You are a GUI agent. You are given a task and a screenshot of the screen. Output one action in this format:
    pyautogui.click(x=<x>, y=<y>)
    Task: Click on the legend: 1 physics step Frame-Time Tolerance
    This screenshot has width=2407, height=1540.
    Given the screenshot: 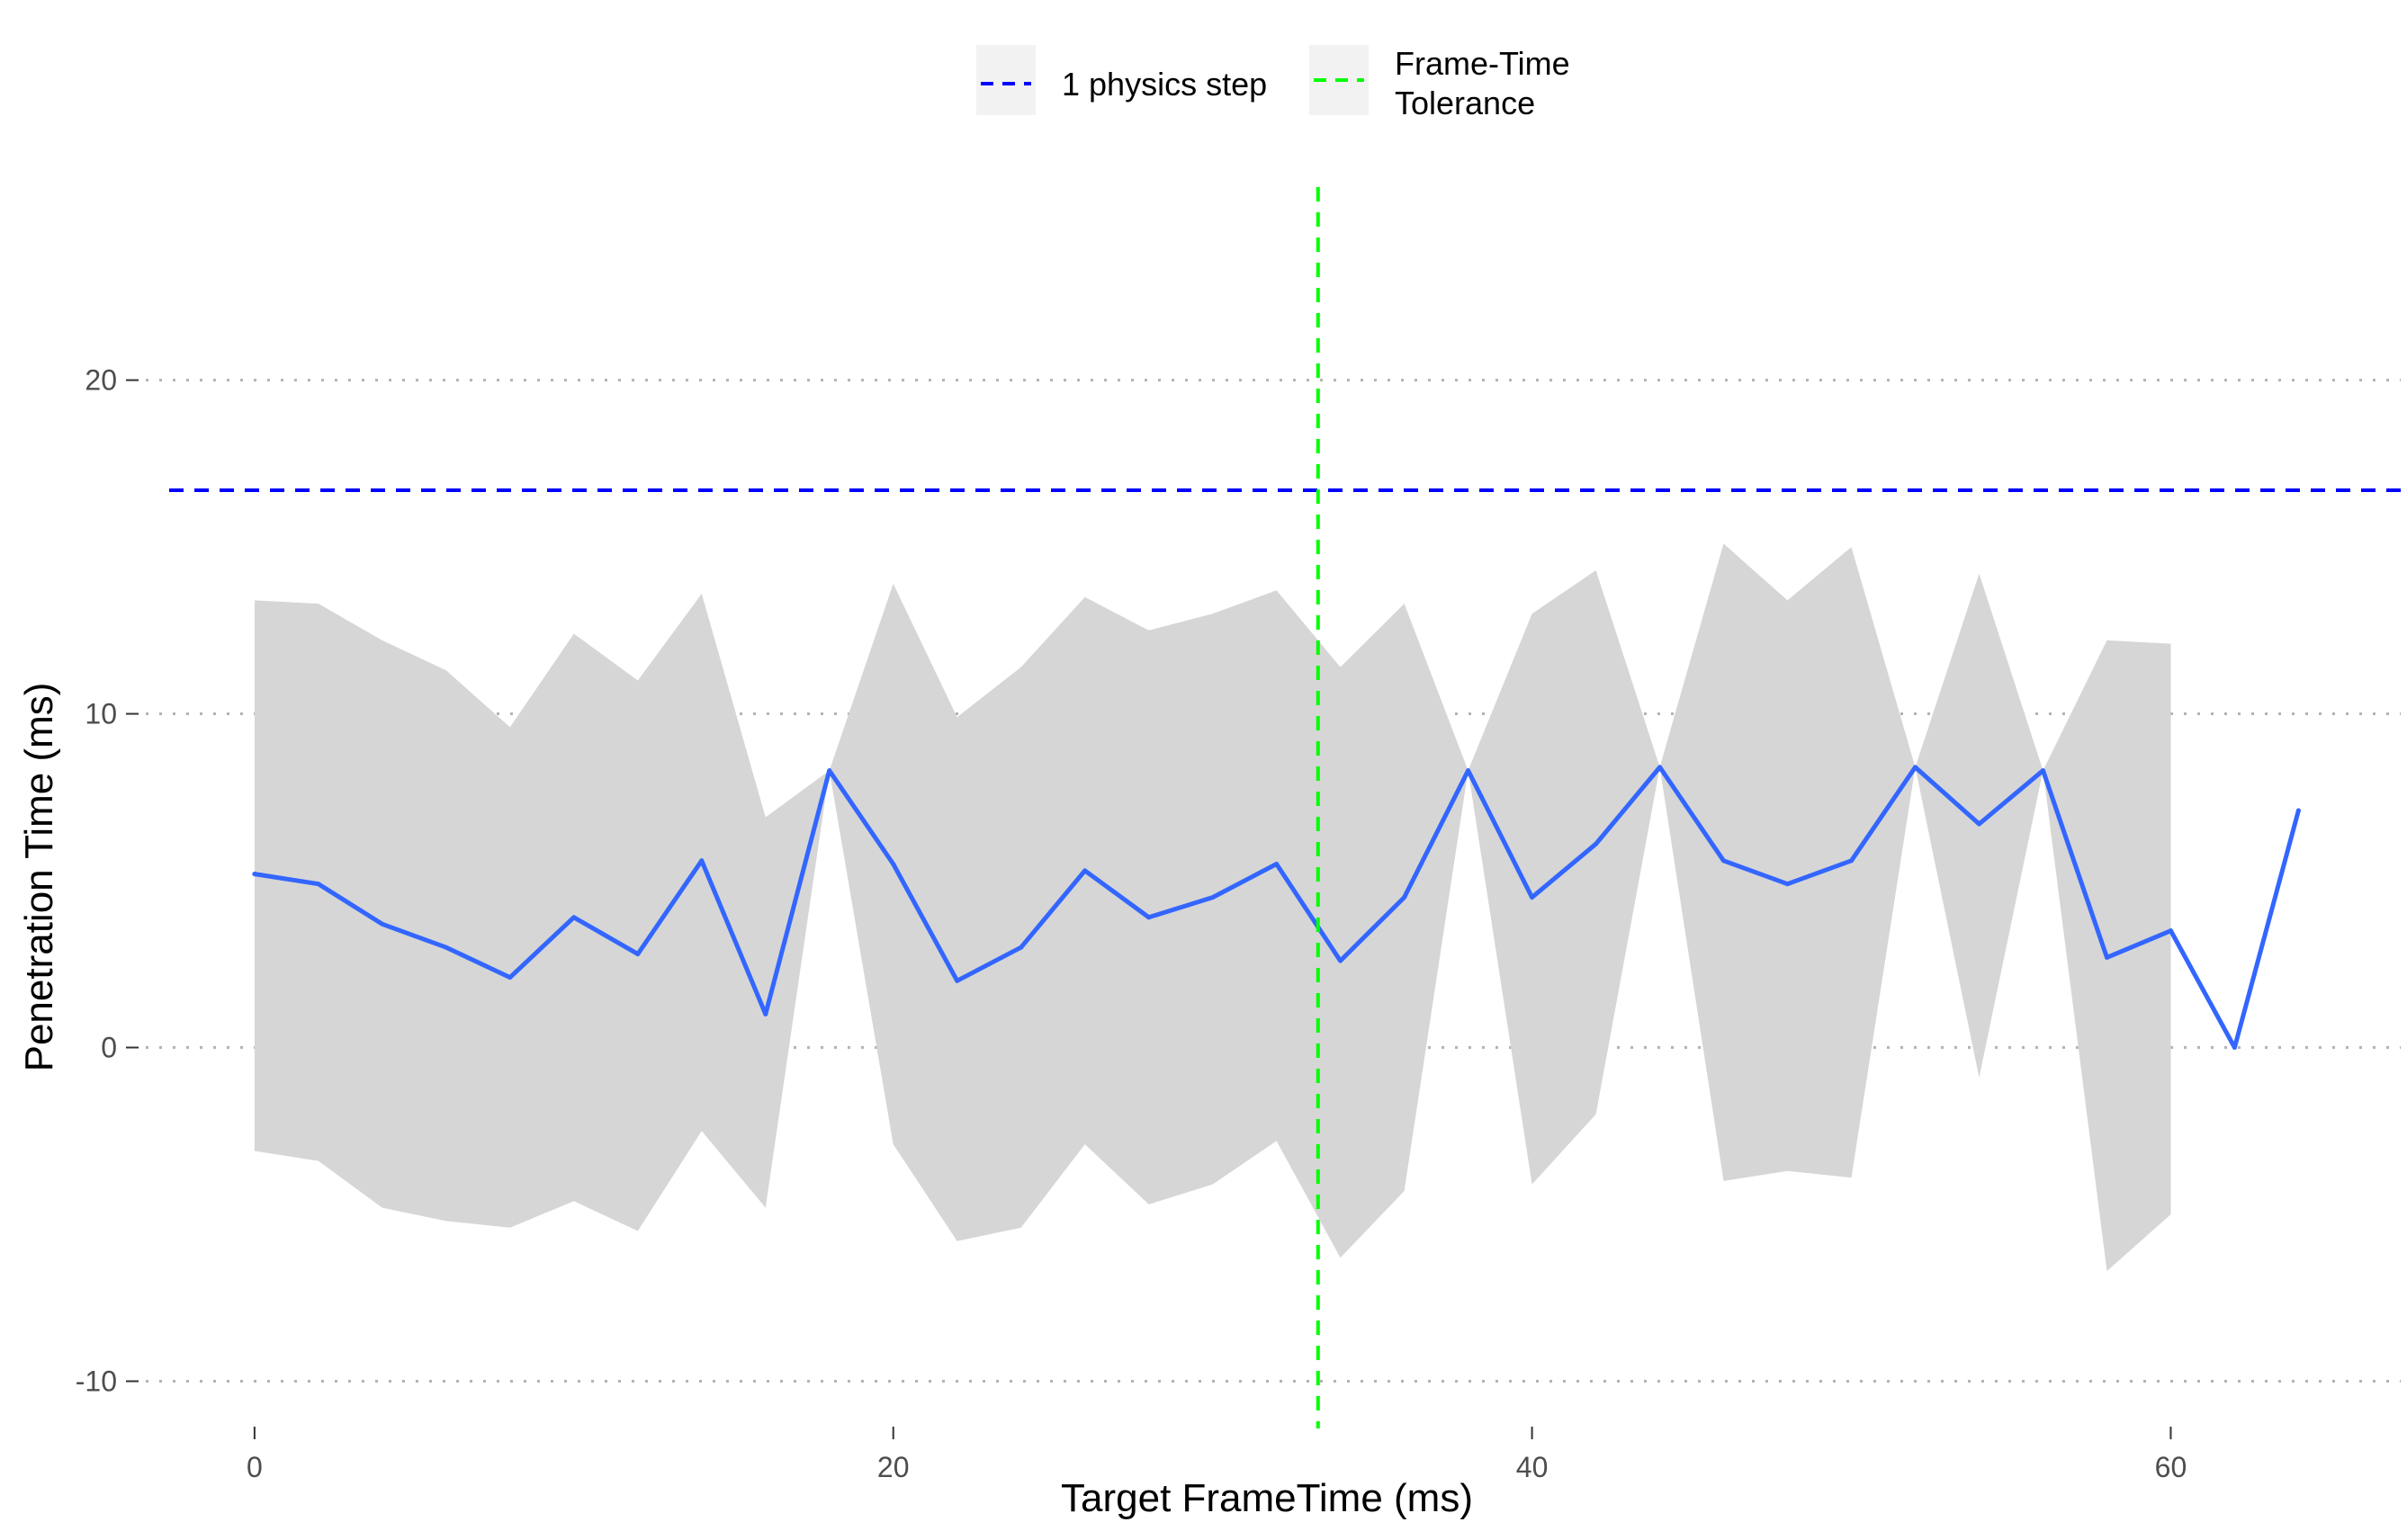 What is the action you would take?
    pyautogui.click(x=1277, y=83)
    